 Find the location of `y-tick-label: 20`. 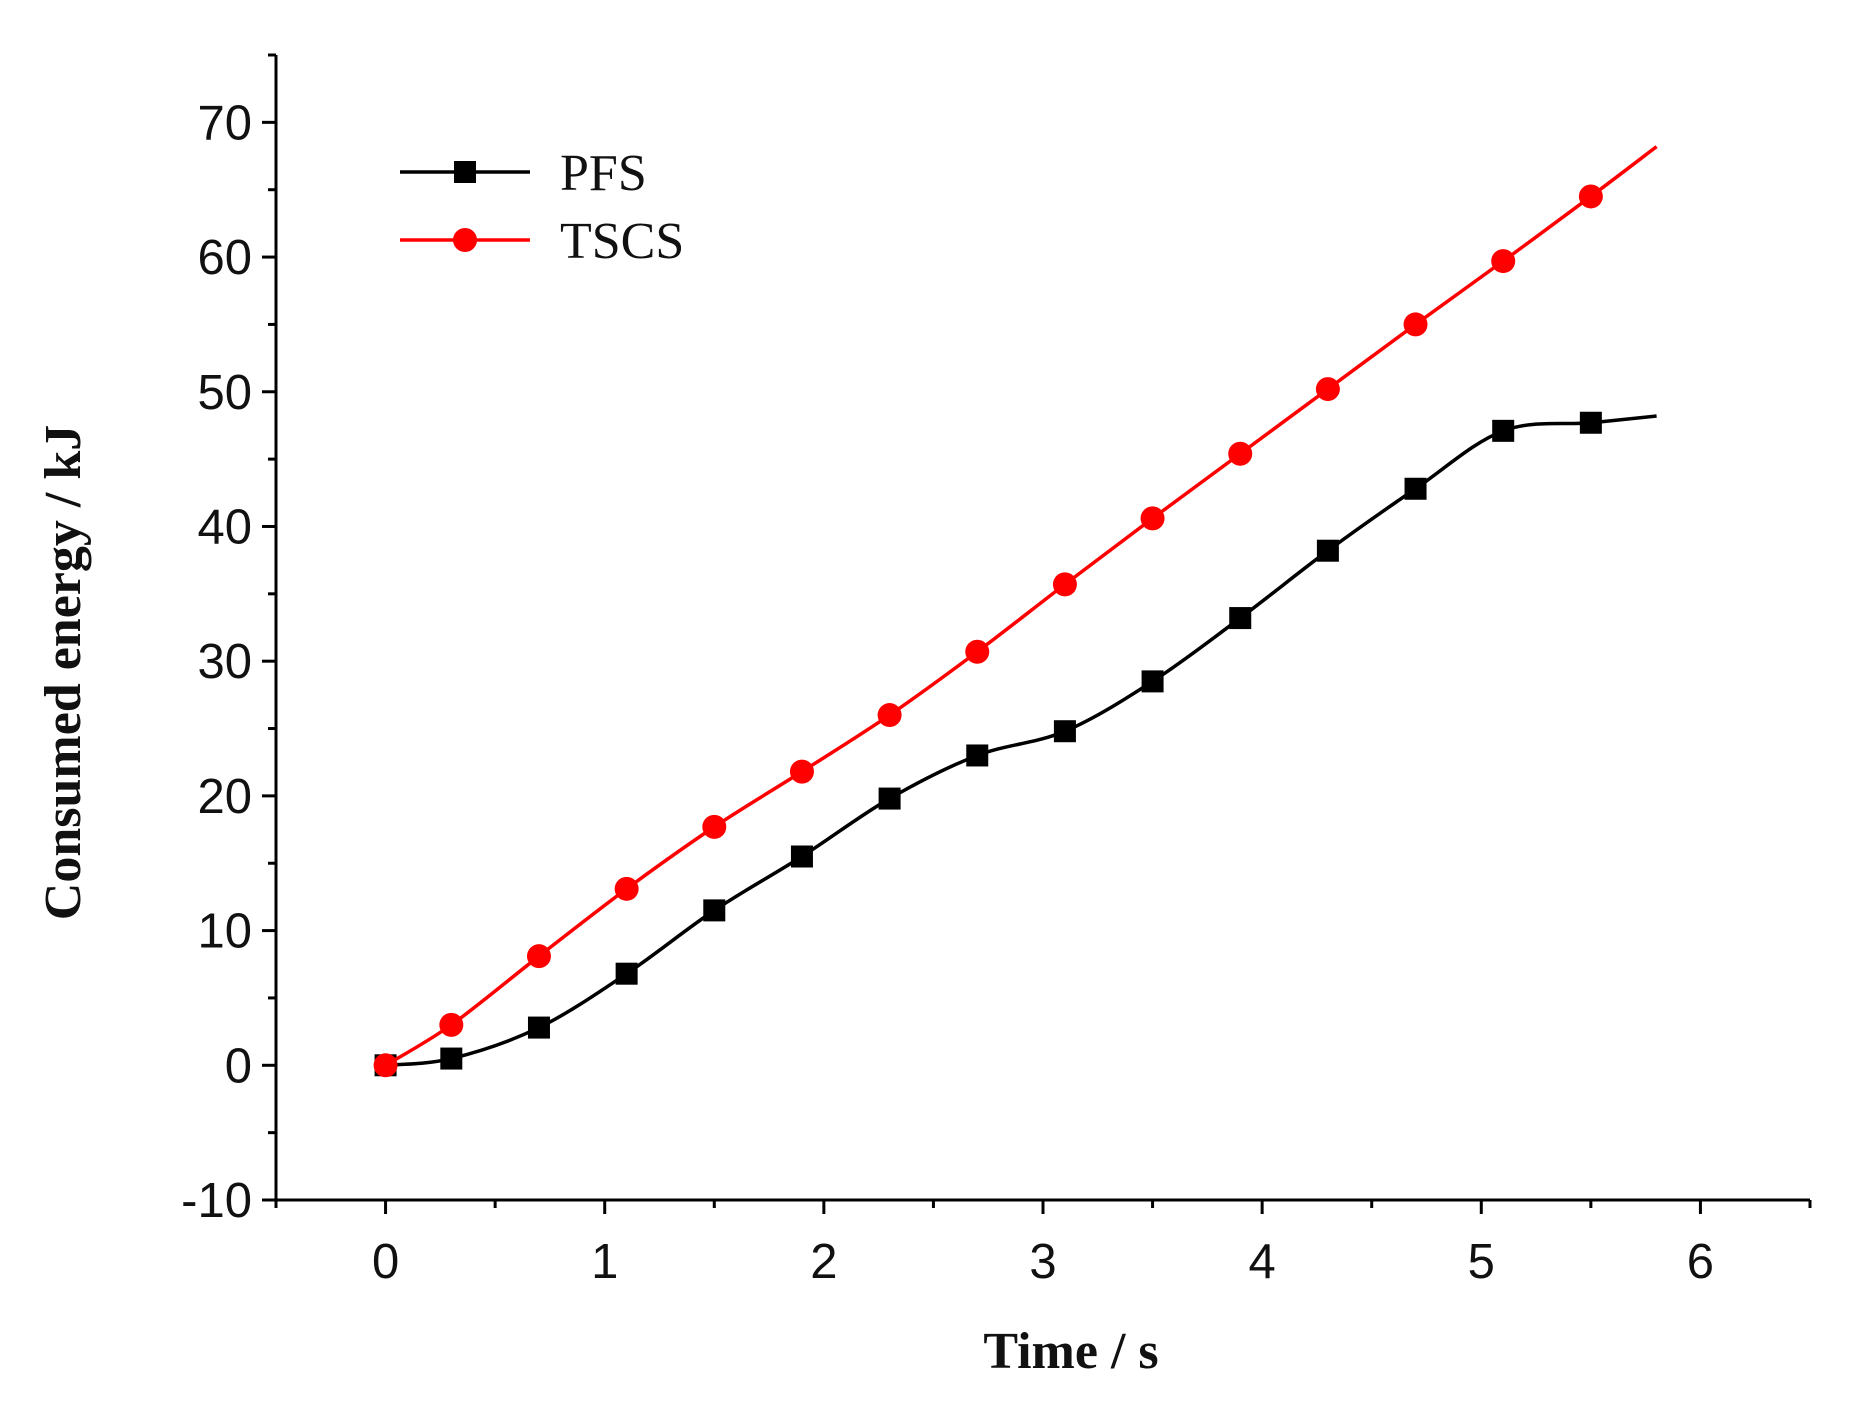

y-tick-label: 20 is located at coordinates (224, 797).